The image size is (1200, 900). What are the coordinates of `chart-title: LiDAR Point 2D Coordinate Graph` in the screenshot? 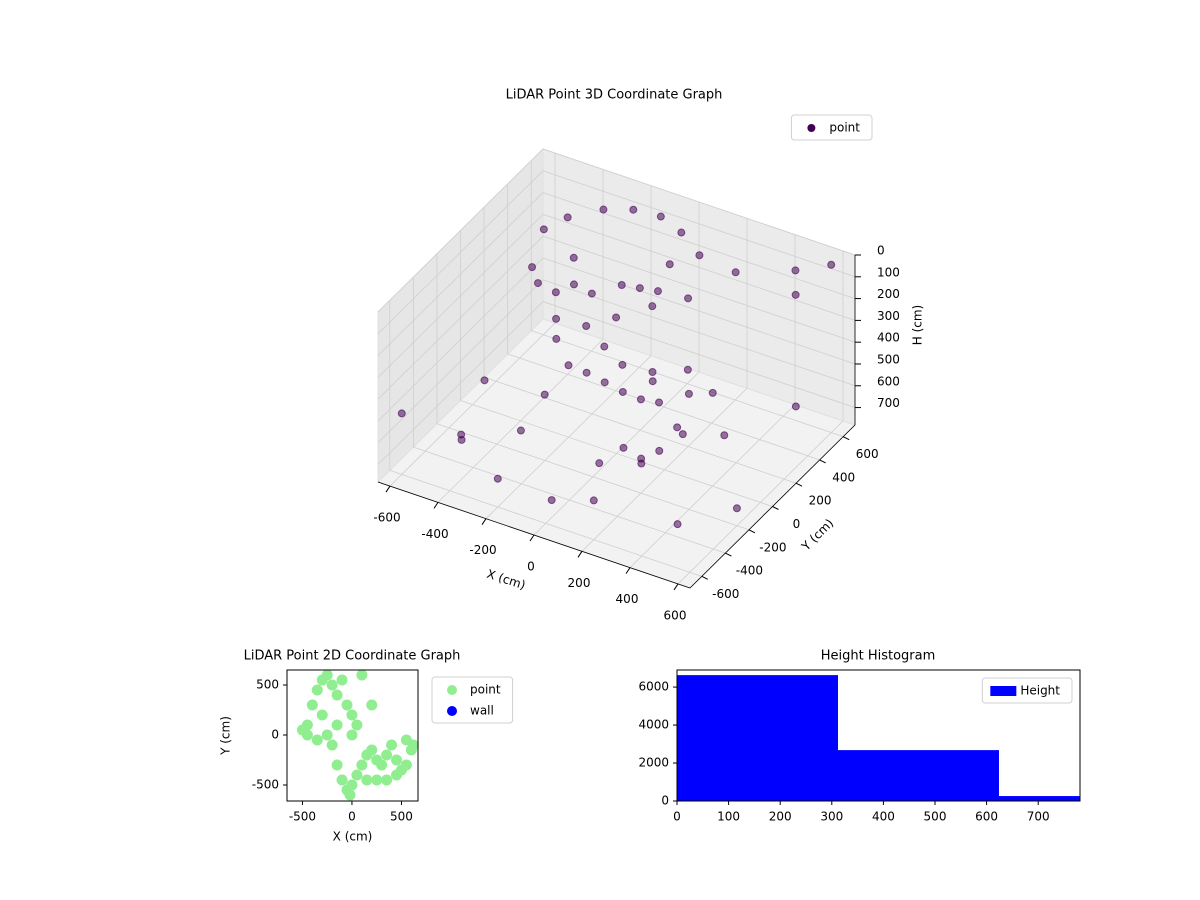 It's located at (352, 656).